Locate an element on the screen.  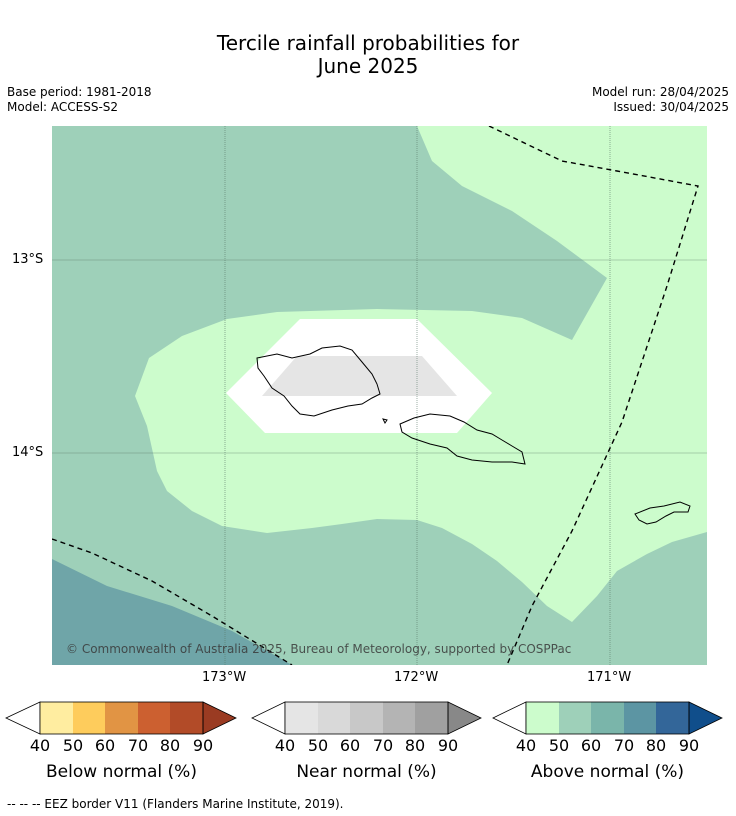
lat-label-13s: 13°S is located at coordinates (28, 259).